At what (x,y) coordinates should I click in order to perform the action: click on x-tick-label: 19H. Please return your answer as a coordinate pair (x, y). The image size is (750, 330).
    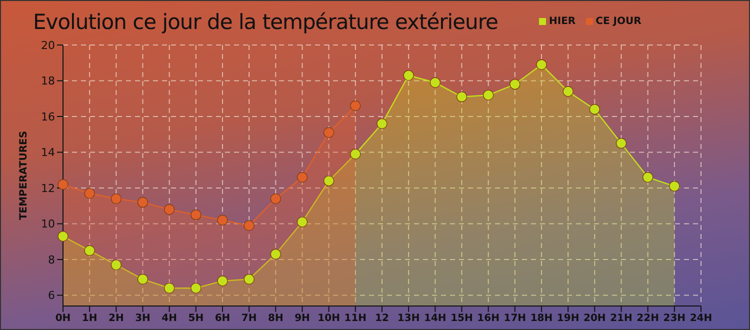
    Looking at the image, I should click on (568, 318).